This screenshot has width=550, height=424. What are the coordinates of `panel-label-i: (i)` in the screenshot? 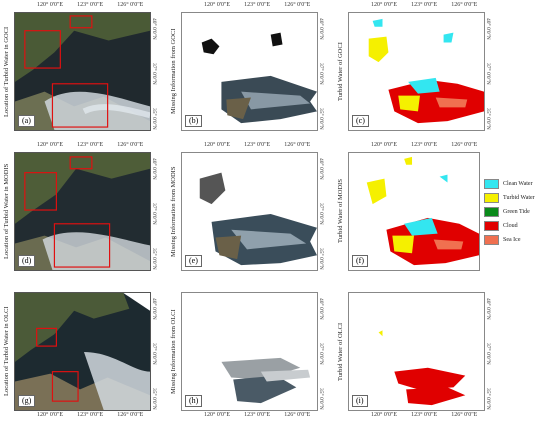 It's located at (360, 401).